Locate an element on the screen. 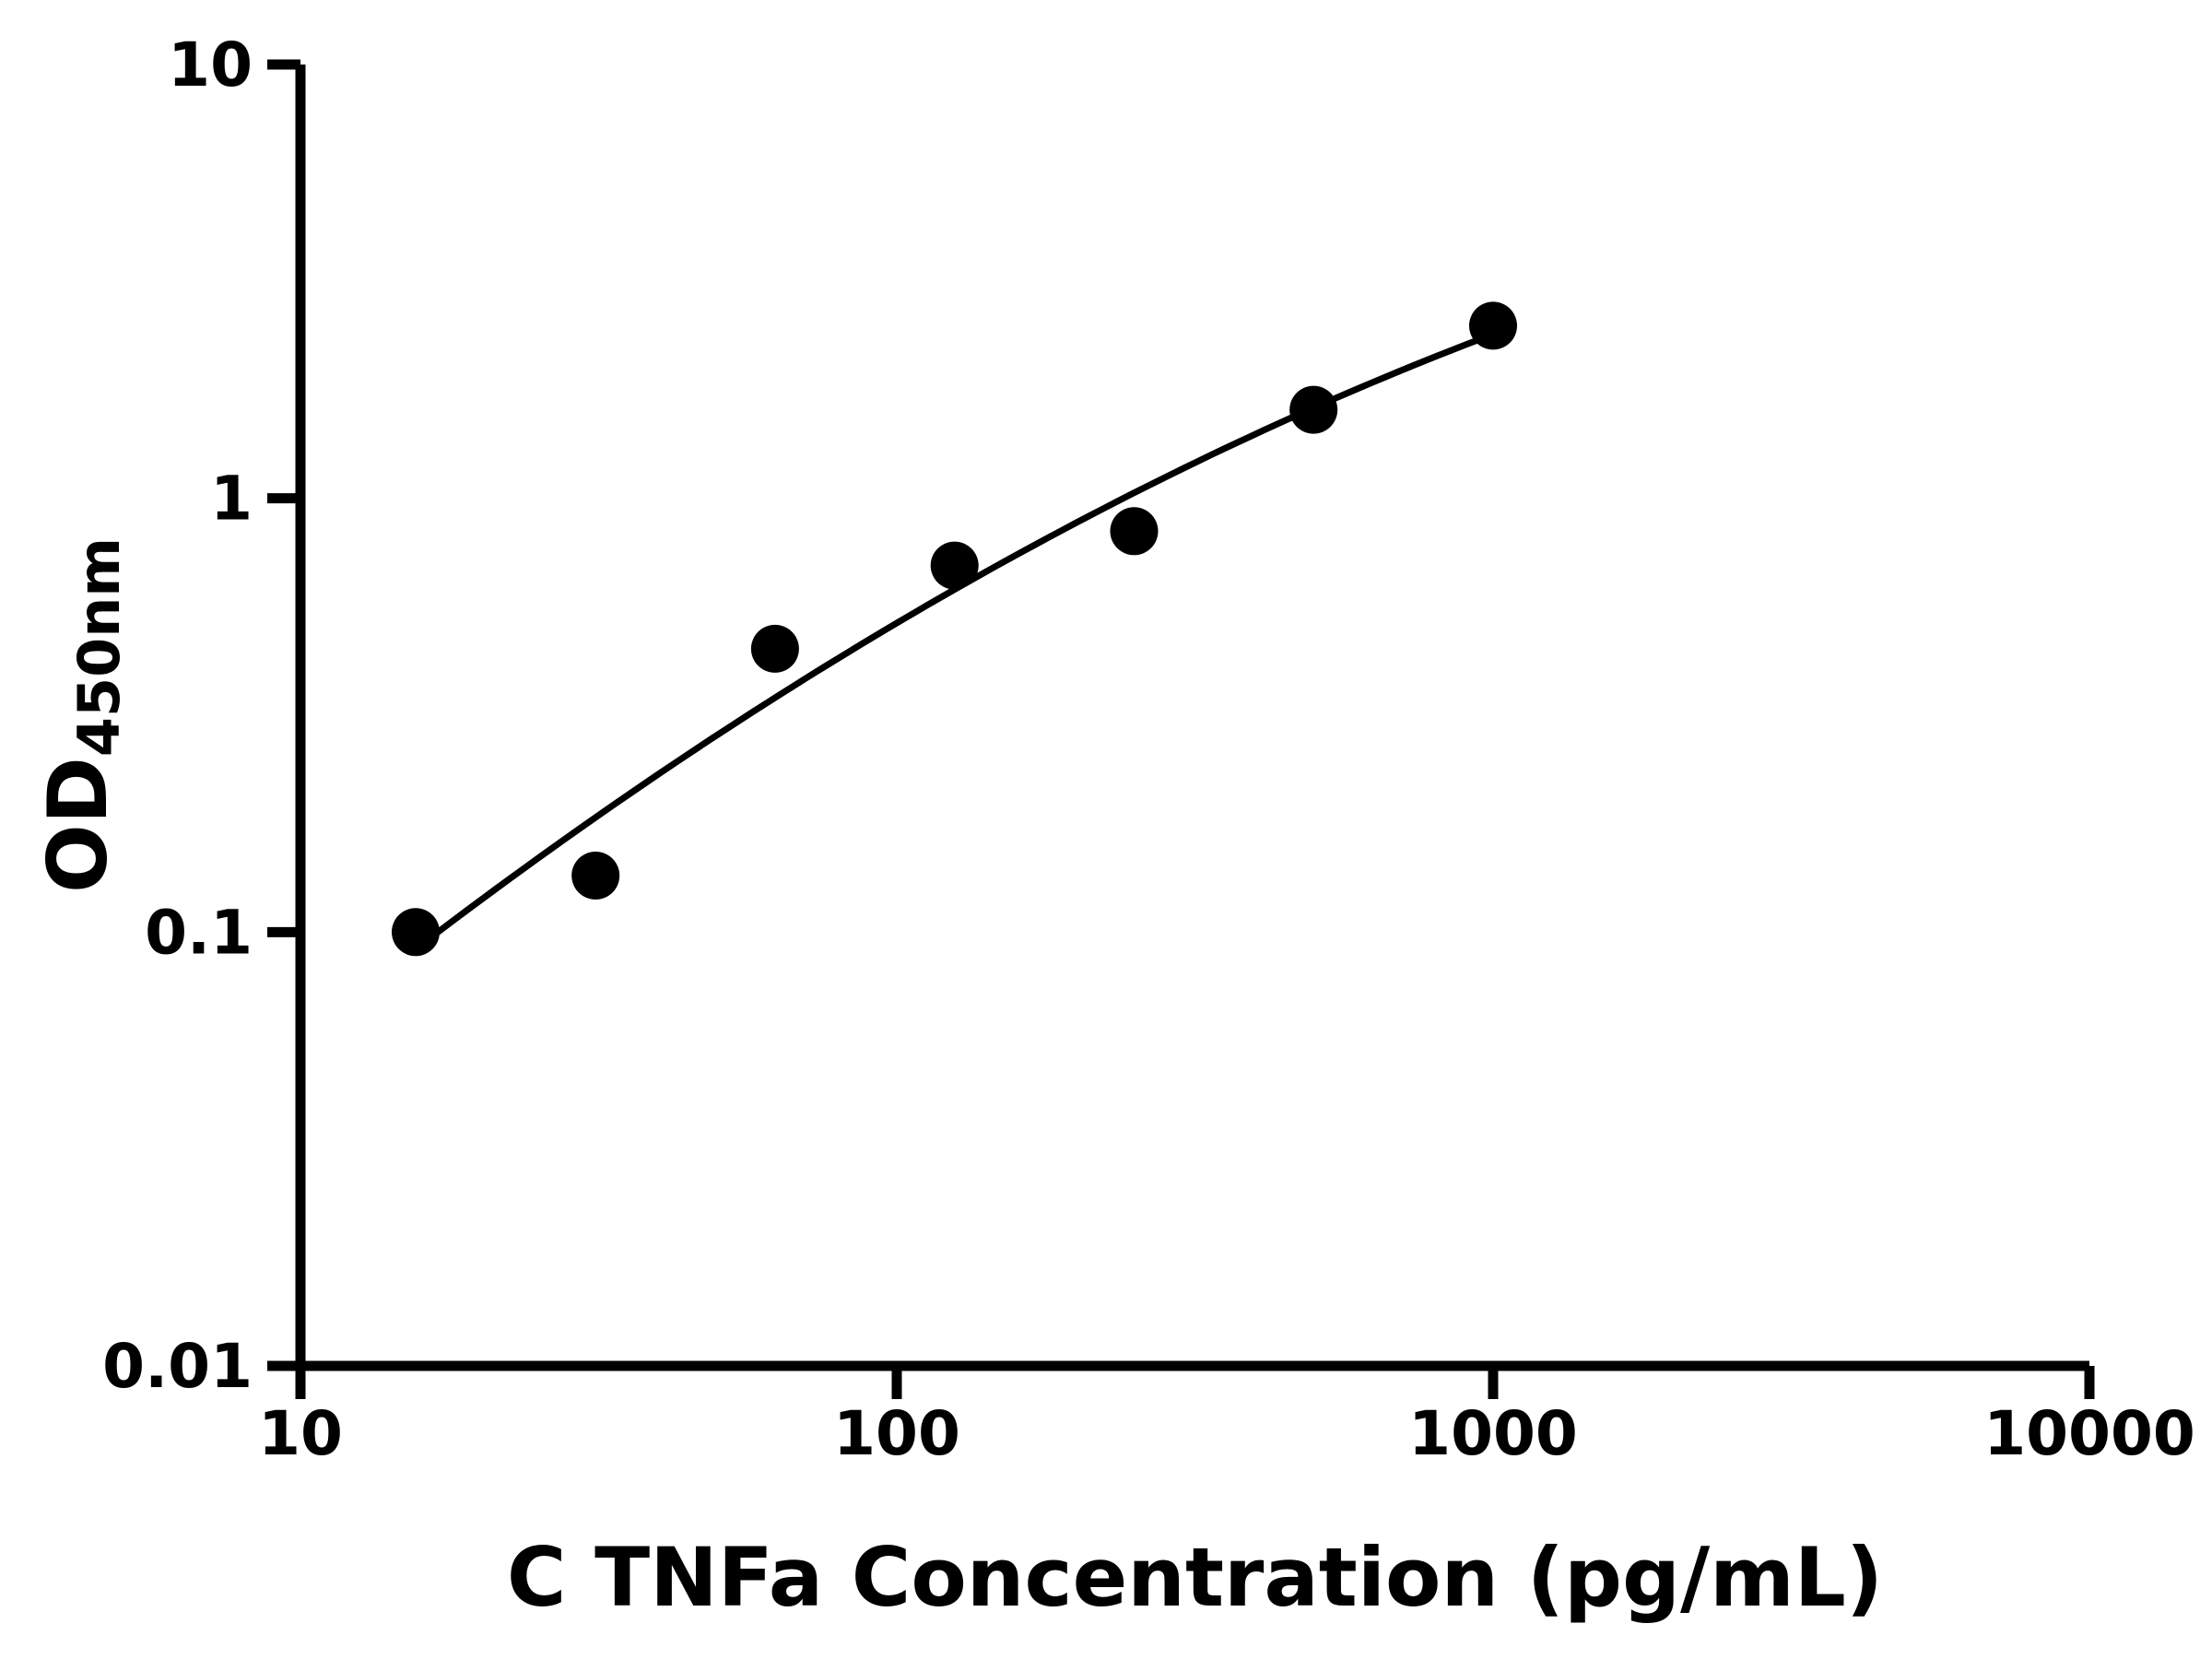 Image resolution: width=2212 pixels, height=1659 pixels. y-axis-title-main: OD is located at coordinates (77, 825).